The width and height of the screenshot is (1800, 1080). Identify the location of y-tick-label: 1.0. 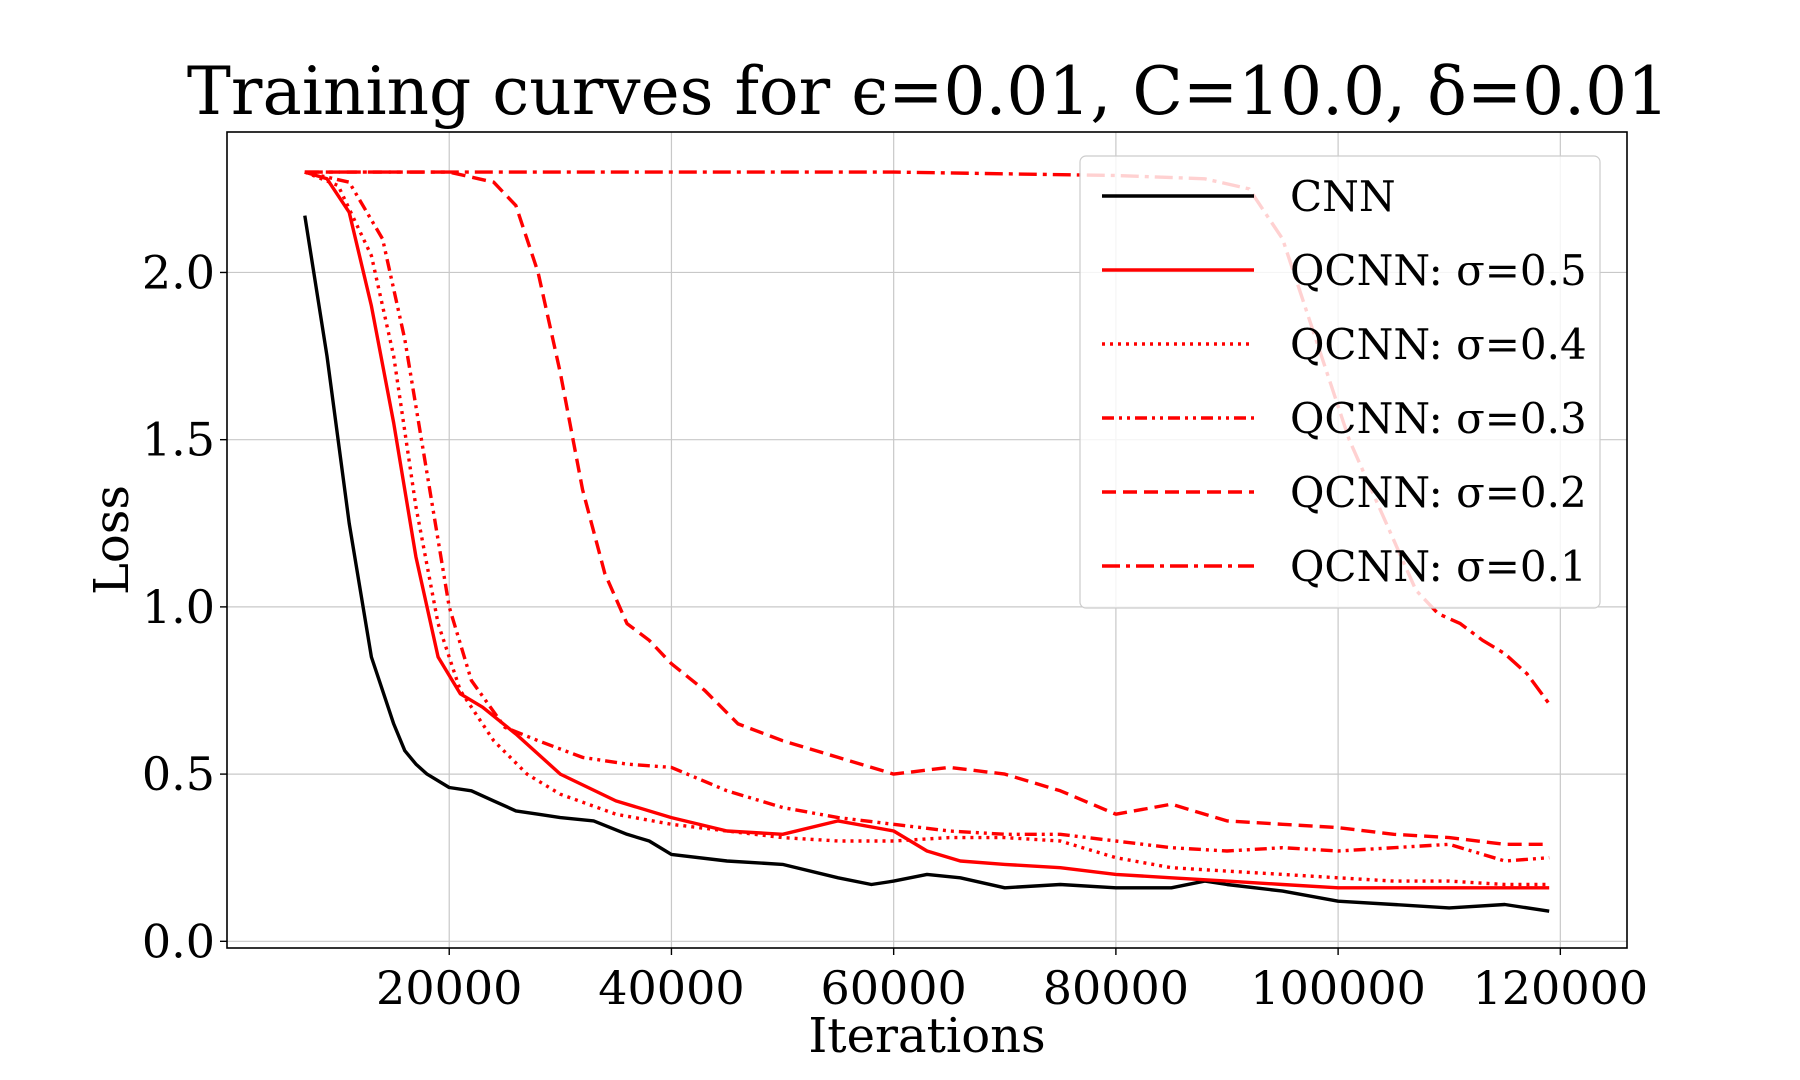
(178, 607).